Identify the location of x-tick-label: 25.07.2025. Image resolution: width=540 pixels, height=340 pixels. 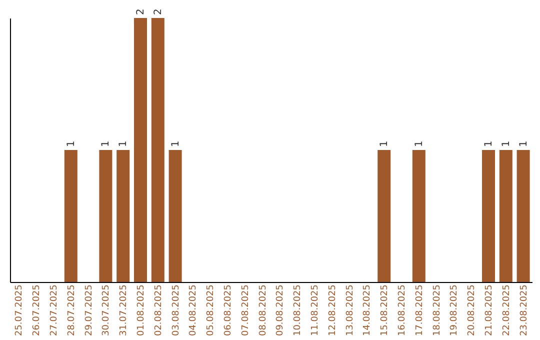
(19, 310).